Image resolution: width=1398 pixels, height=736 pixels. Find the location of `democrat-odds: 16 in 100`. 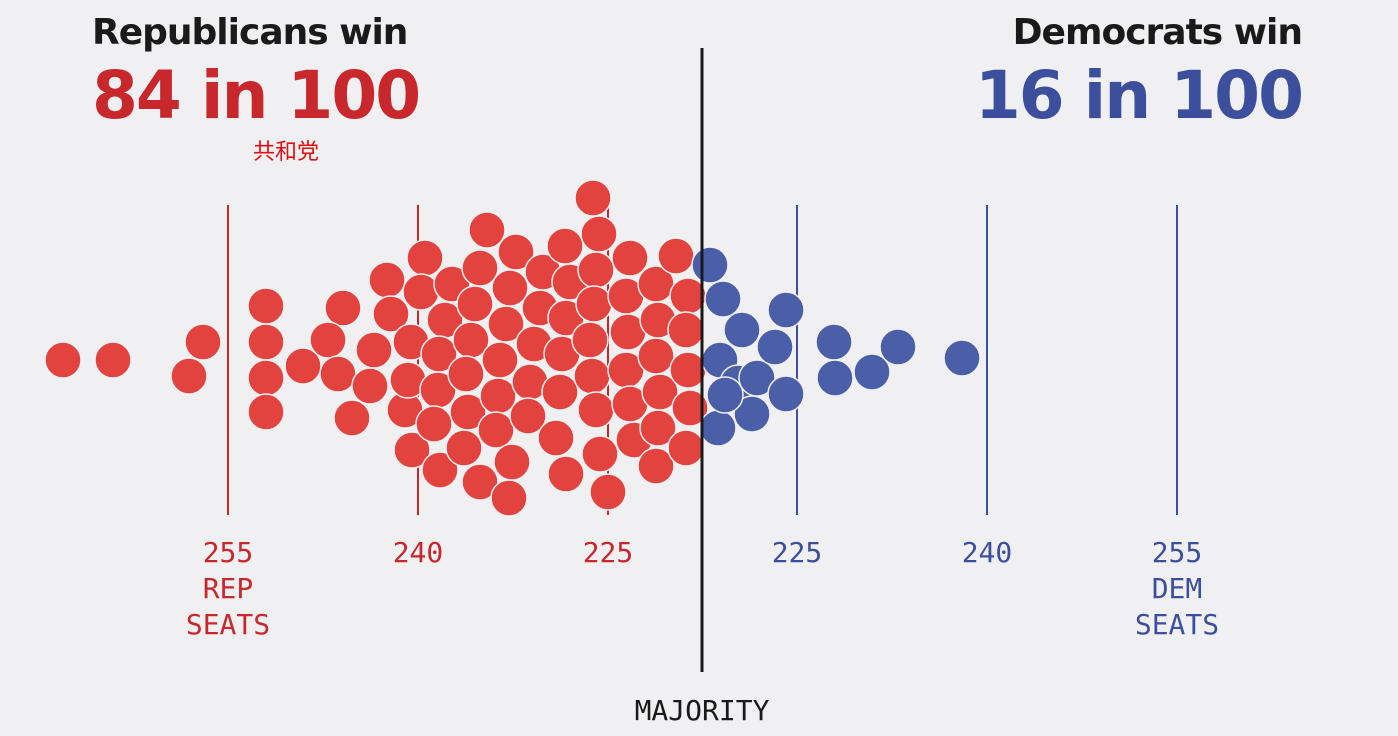

democrat-odds: 16 in 100 is located at coordinates (1139, 95).